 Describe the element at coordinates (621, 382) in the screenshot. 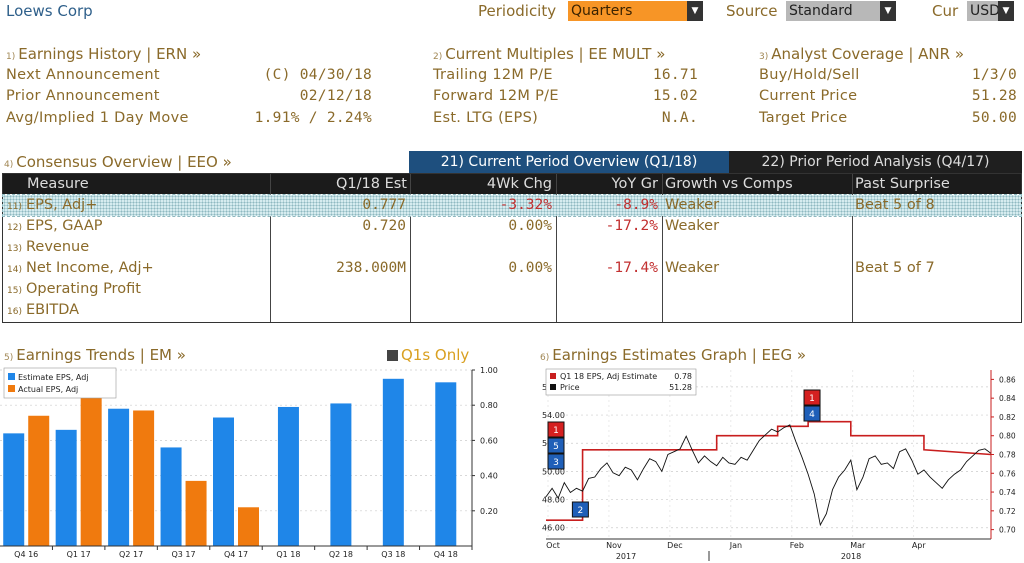

I see `line-legend: Q1 18 EPS, Adj Estimate 0.78 Price 51.28` at that location.